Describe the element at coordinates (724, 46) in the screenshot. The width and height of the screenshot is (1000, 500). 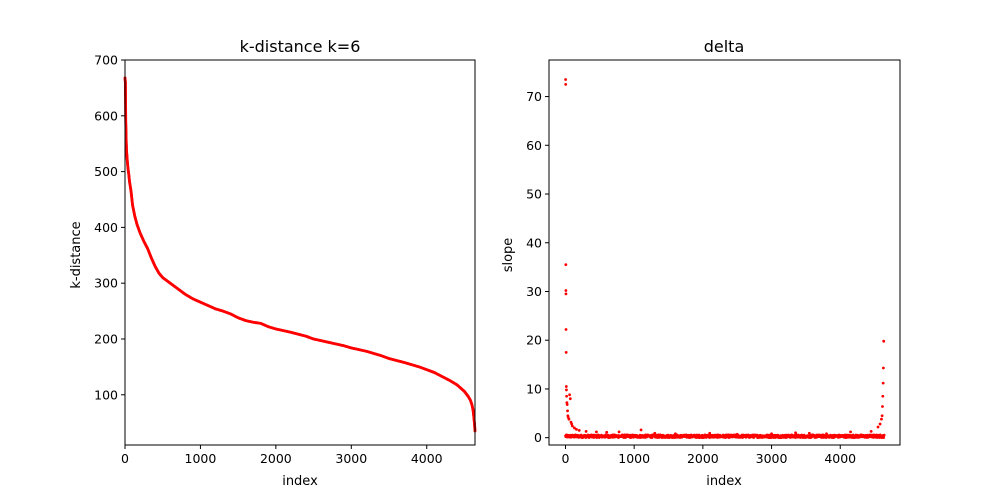
I see `chart-title: delta` at that location.